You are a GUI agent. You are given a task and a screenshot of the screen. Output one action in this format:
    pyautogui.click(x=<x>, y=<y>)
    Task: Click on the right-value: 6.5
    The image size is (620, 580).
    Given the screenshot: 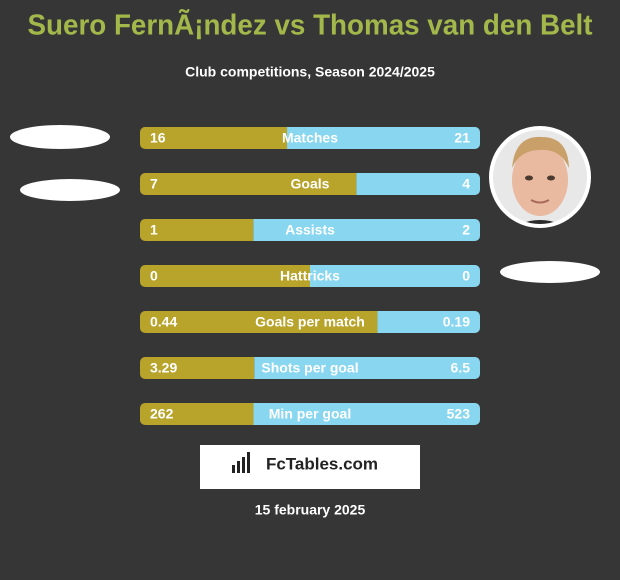 What is the action you would take?
    pyautogui.click(x=461, y=368)
    